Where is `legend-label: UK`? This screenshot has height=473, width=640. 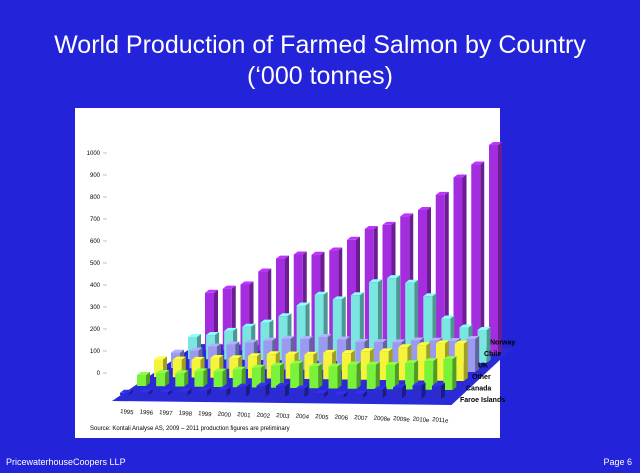
legend-label: UK is located at coordinates (483, 366).